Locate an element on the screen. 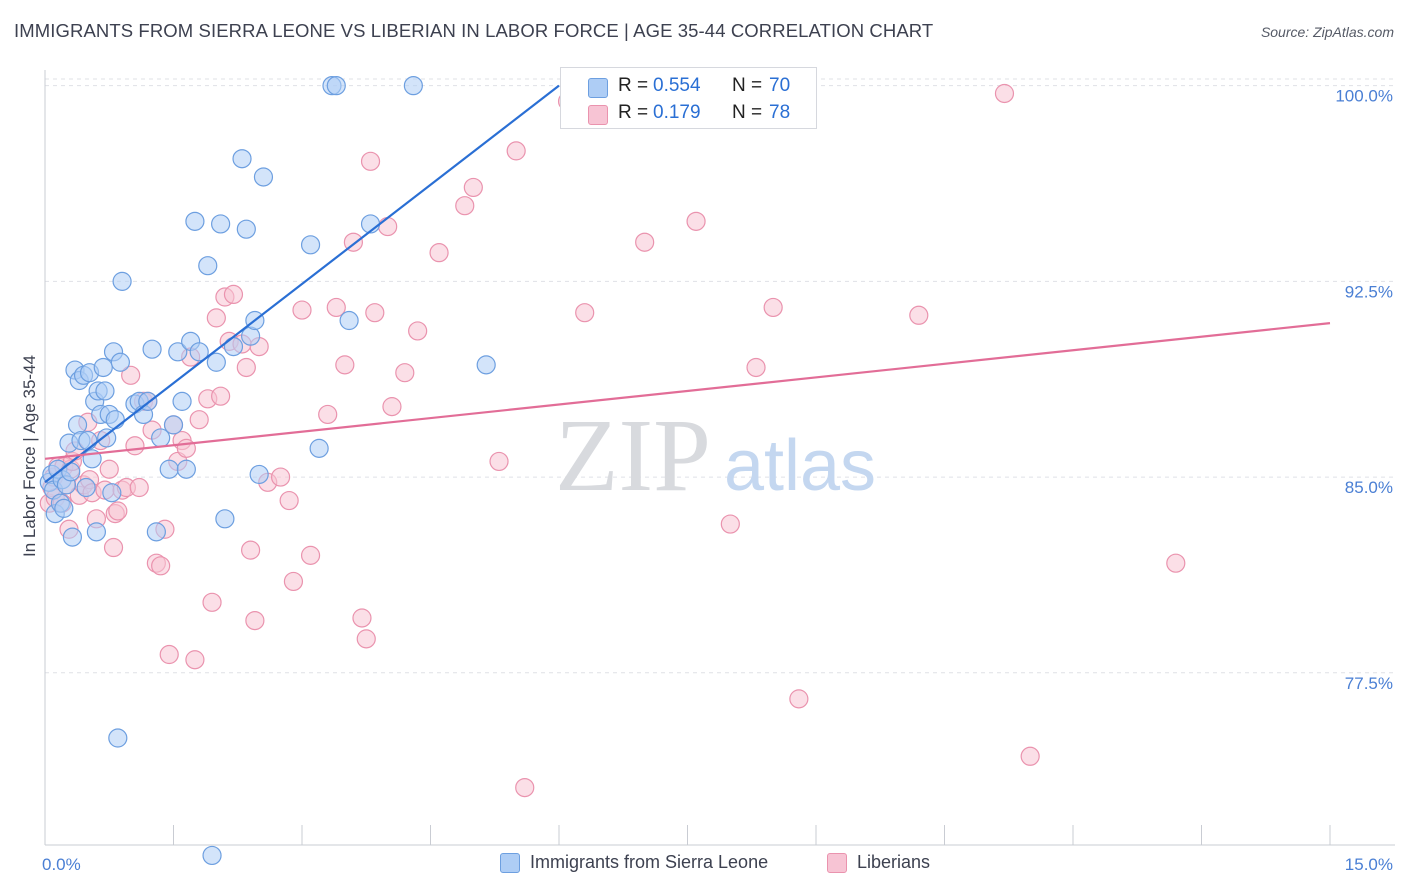  watermark: ZIP atlas is located at coordinates (715, 455).